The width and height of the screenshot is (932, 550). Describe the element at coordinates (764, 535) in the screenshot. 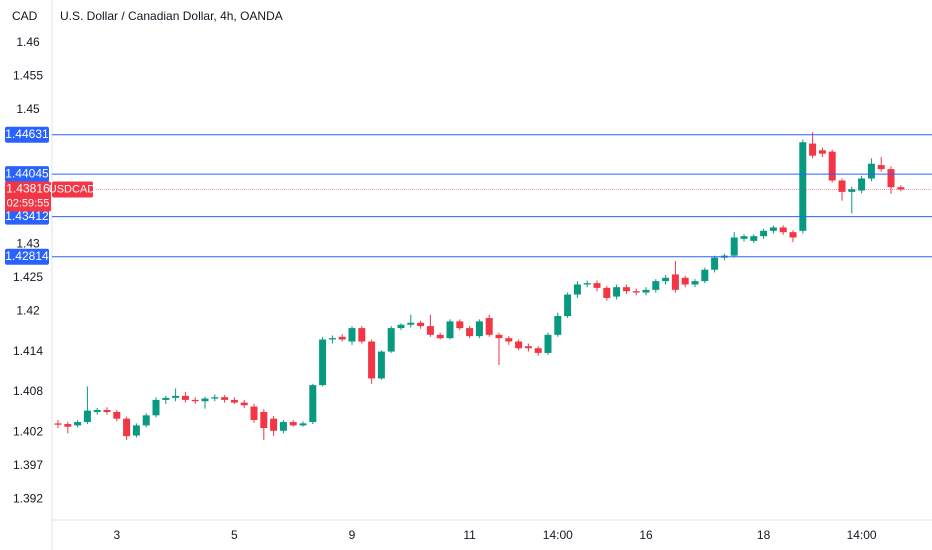

I see `x-tick-label: 18` at that location.